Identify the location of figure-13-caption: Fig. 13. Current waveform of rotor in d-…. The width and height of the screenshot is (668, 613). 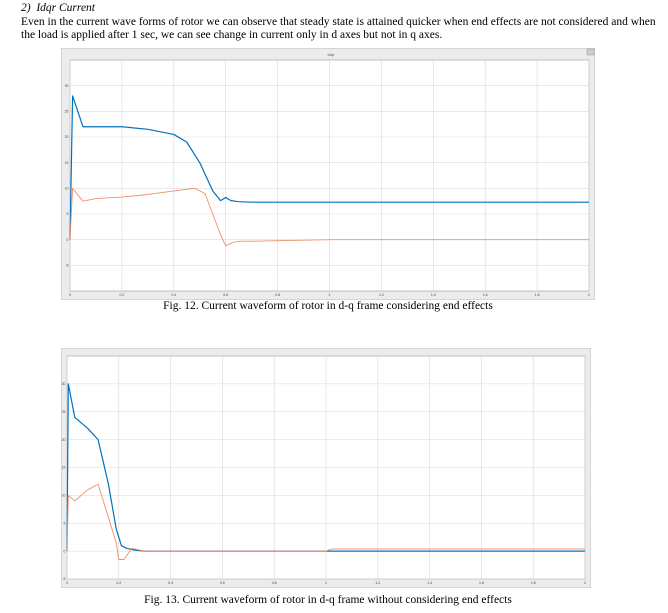
(328, 600).